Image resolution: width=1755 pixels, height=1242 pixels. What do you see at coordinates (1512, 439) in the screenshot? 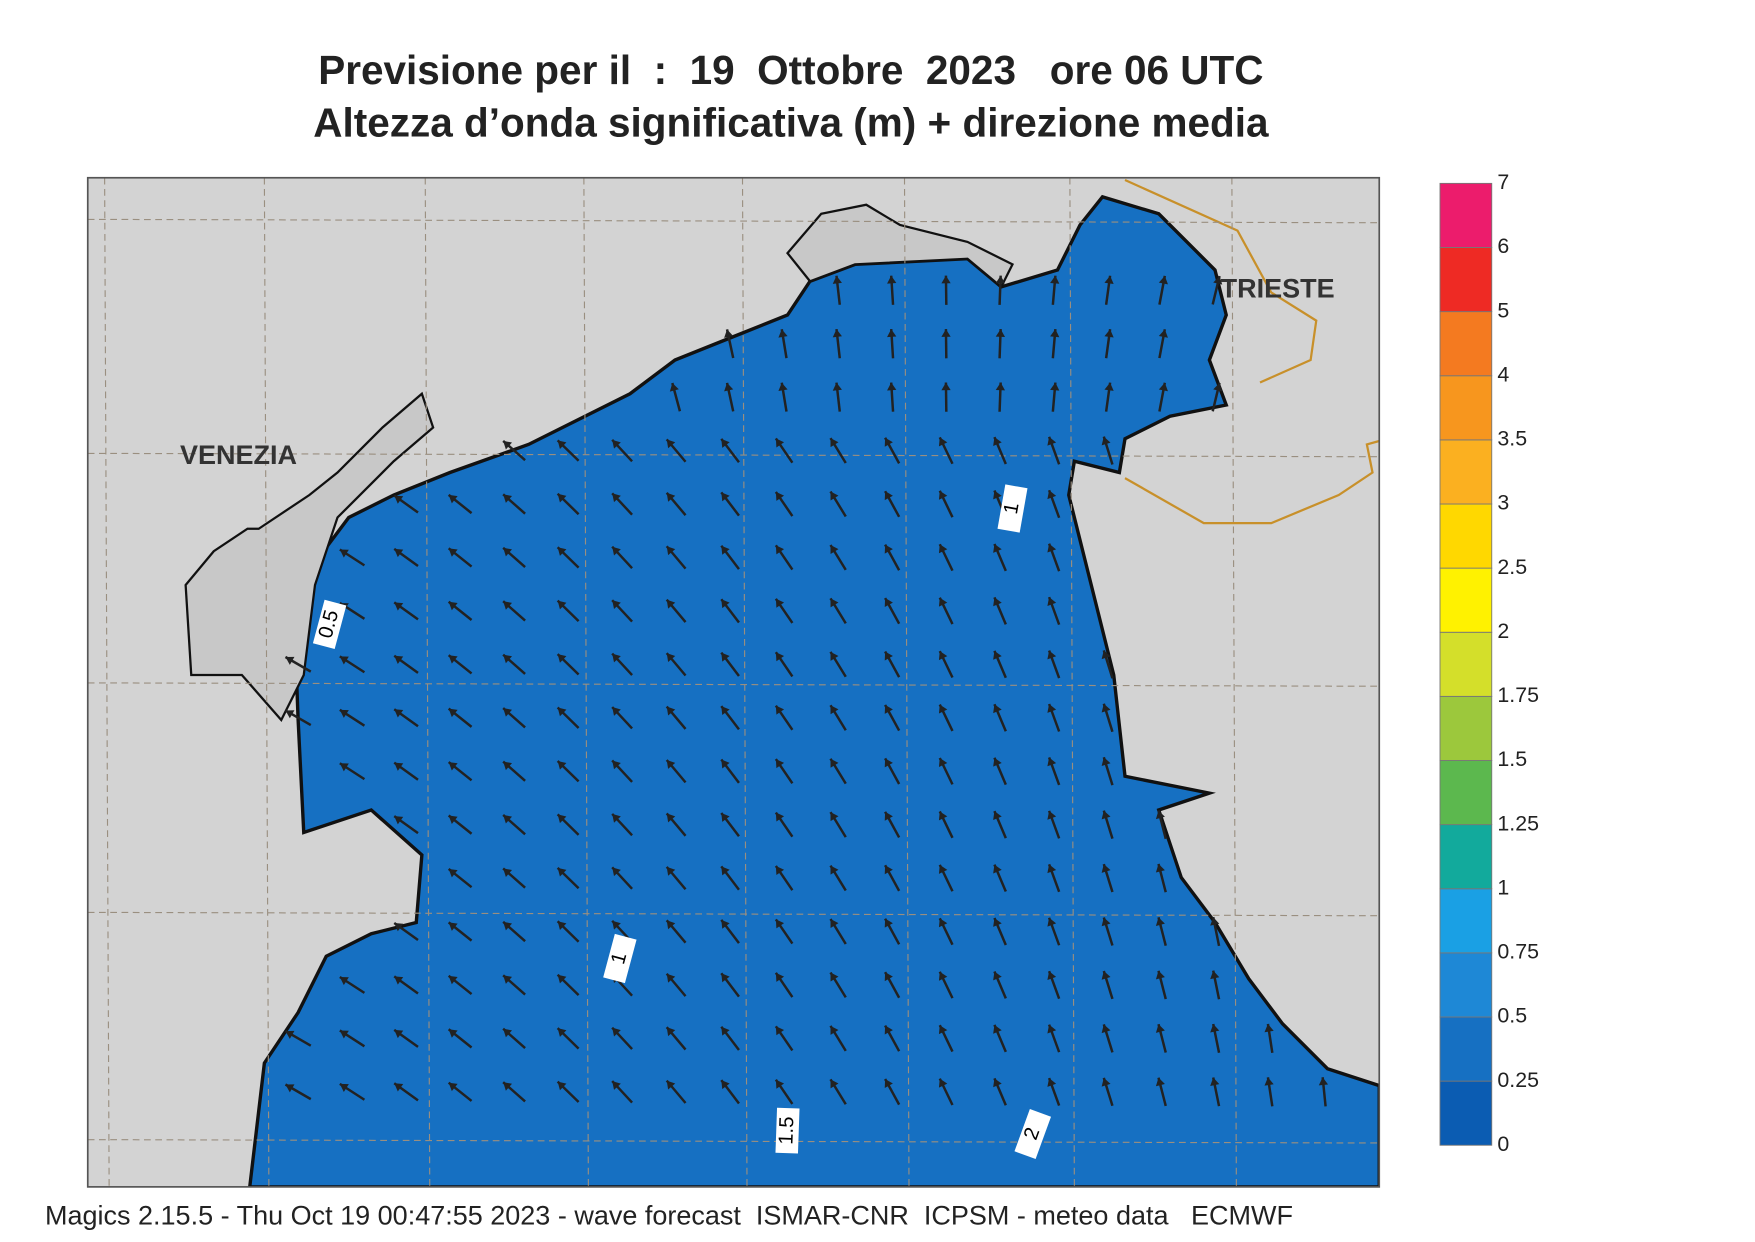
I see `legend-level: 3.5` at bounding box center [1512, 439].